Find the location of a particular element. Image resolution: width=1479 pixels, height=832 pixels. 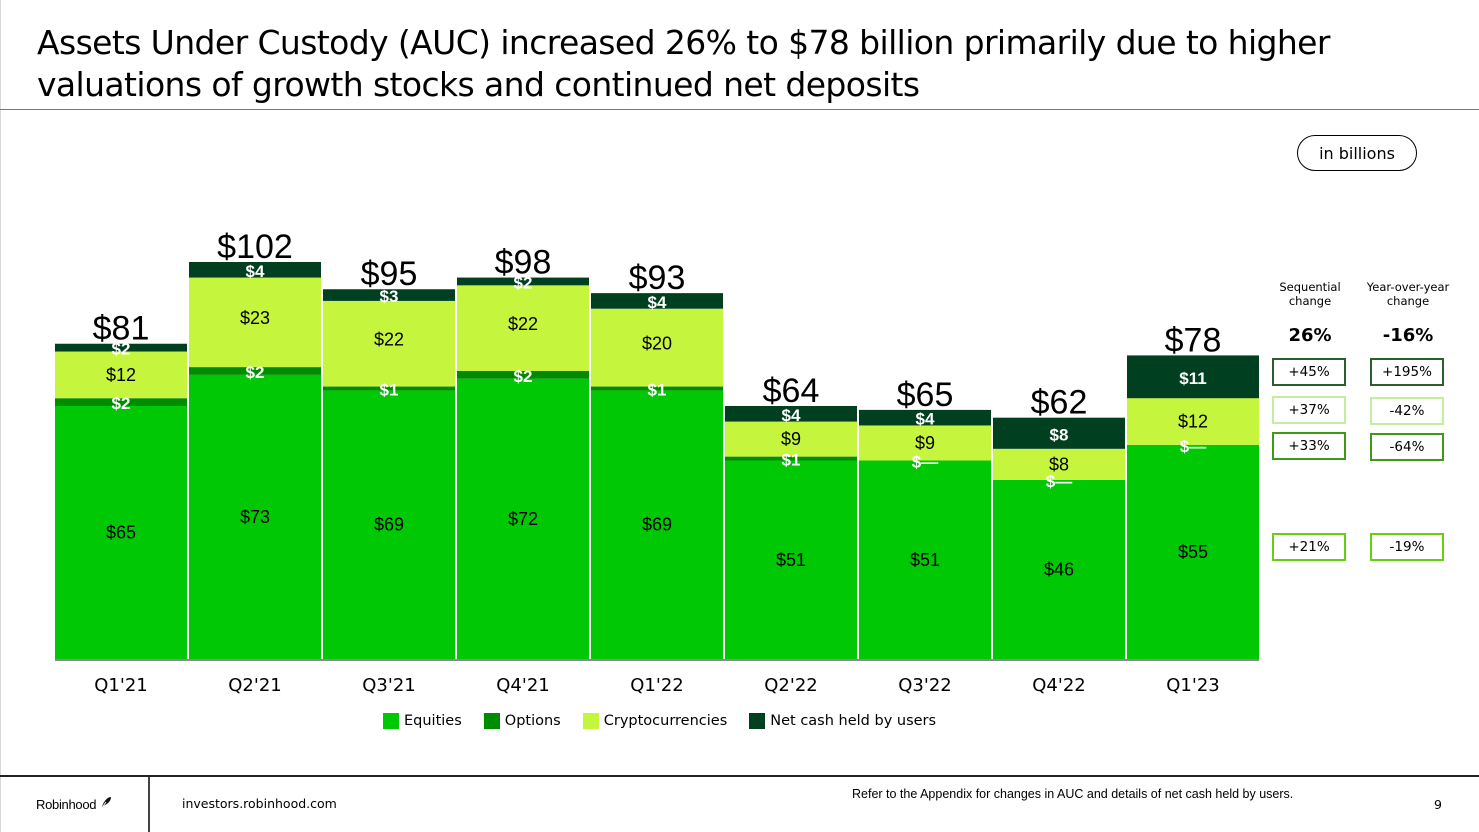

sequential-change-header: Sequential change is located at coordinates (1310, 294).